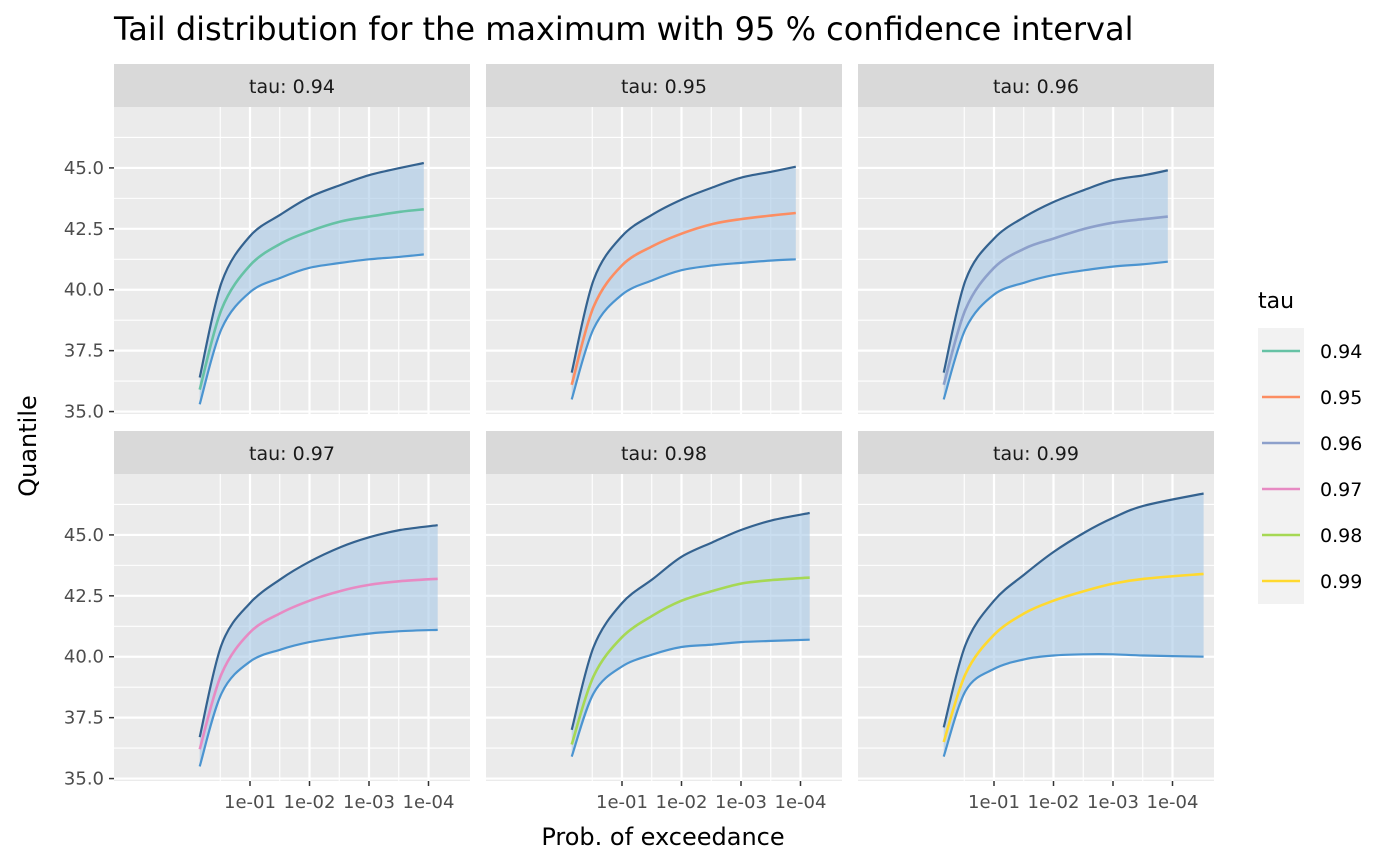 The height and width of the screenshot is (866, 1400). What do you see at coordinates (662, 837) in the screenshot?
I see `x-axis-title: Prob. of exceedance` at bounding box center [662, 837].